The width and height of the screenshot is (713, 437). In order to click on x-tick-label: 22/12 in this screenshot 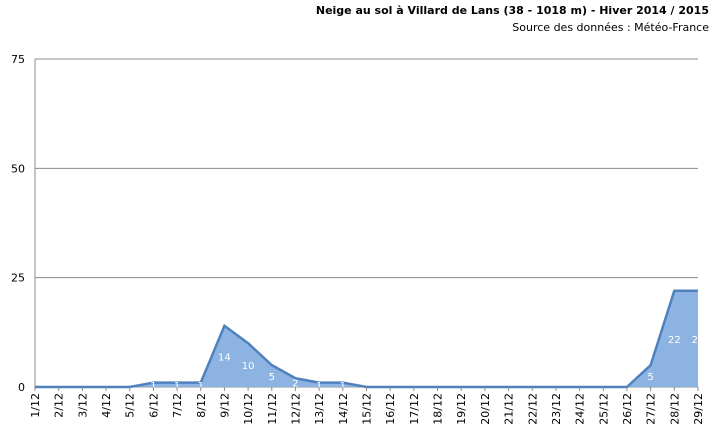, I will do `click(532, 409)`.